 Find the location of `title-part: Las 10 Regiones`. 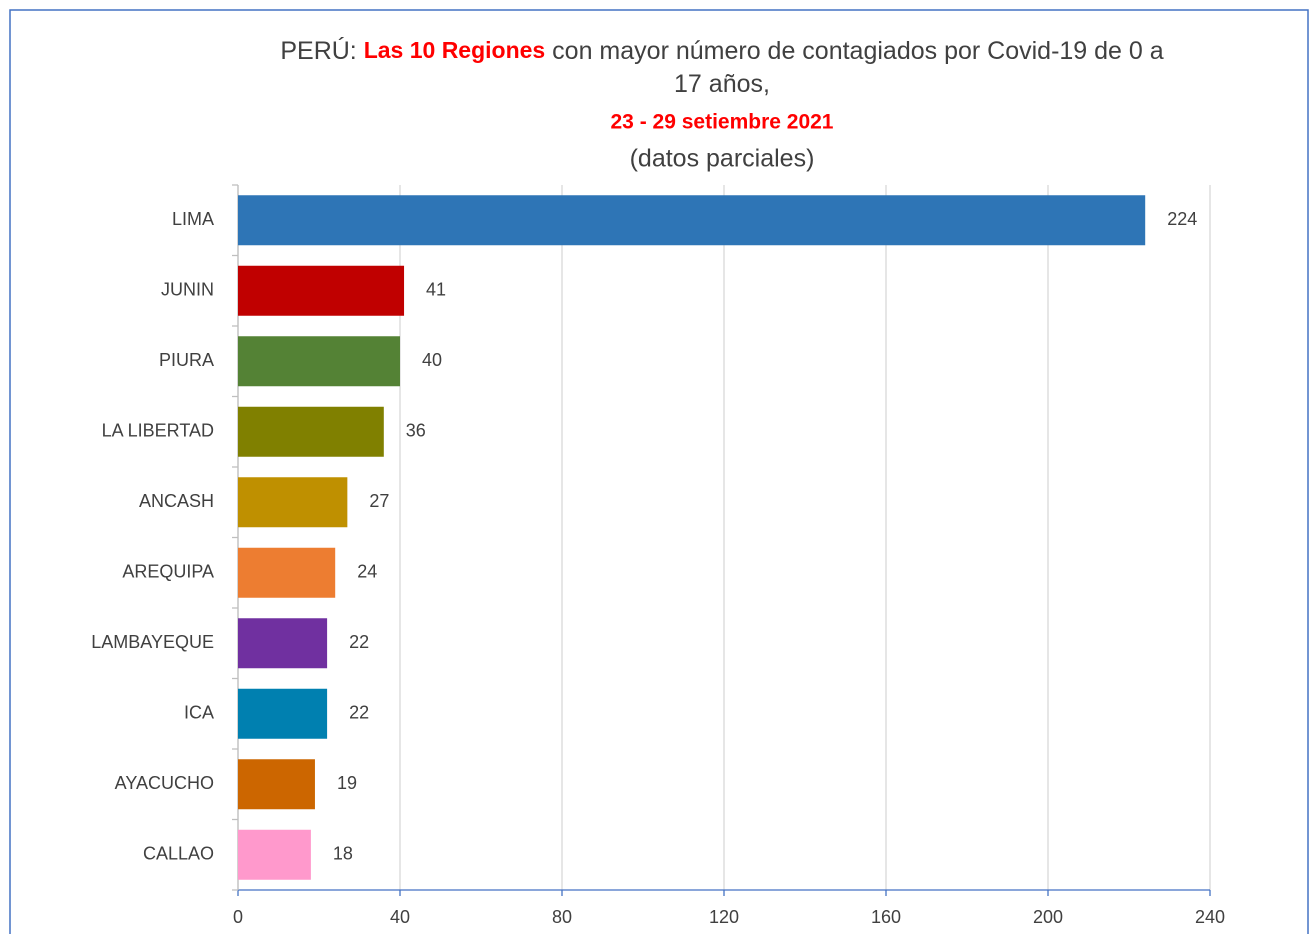

title-part: Las 10 Regiones is located at coordinates (455, 50).